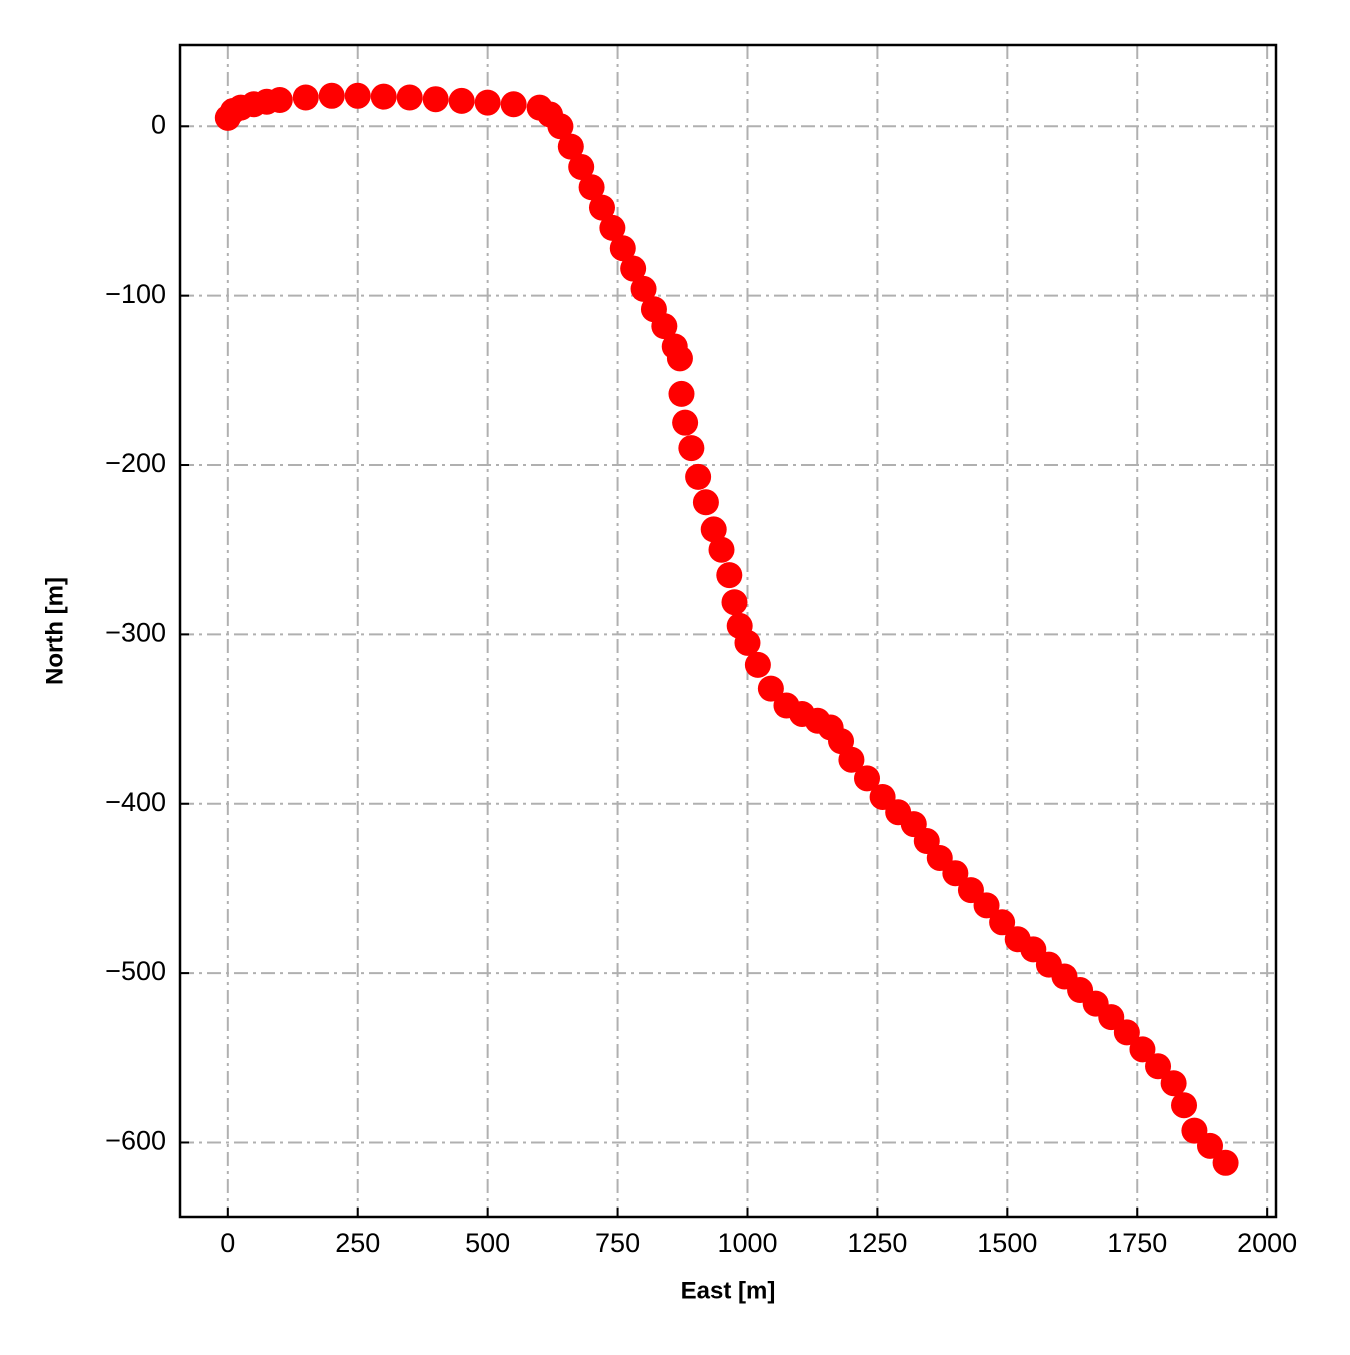 This screenshot has width=1350, height=1355. Describe the element at coordinates (617, 1243) in the screenshot. I see `x-tick-label: 750` at that location.